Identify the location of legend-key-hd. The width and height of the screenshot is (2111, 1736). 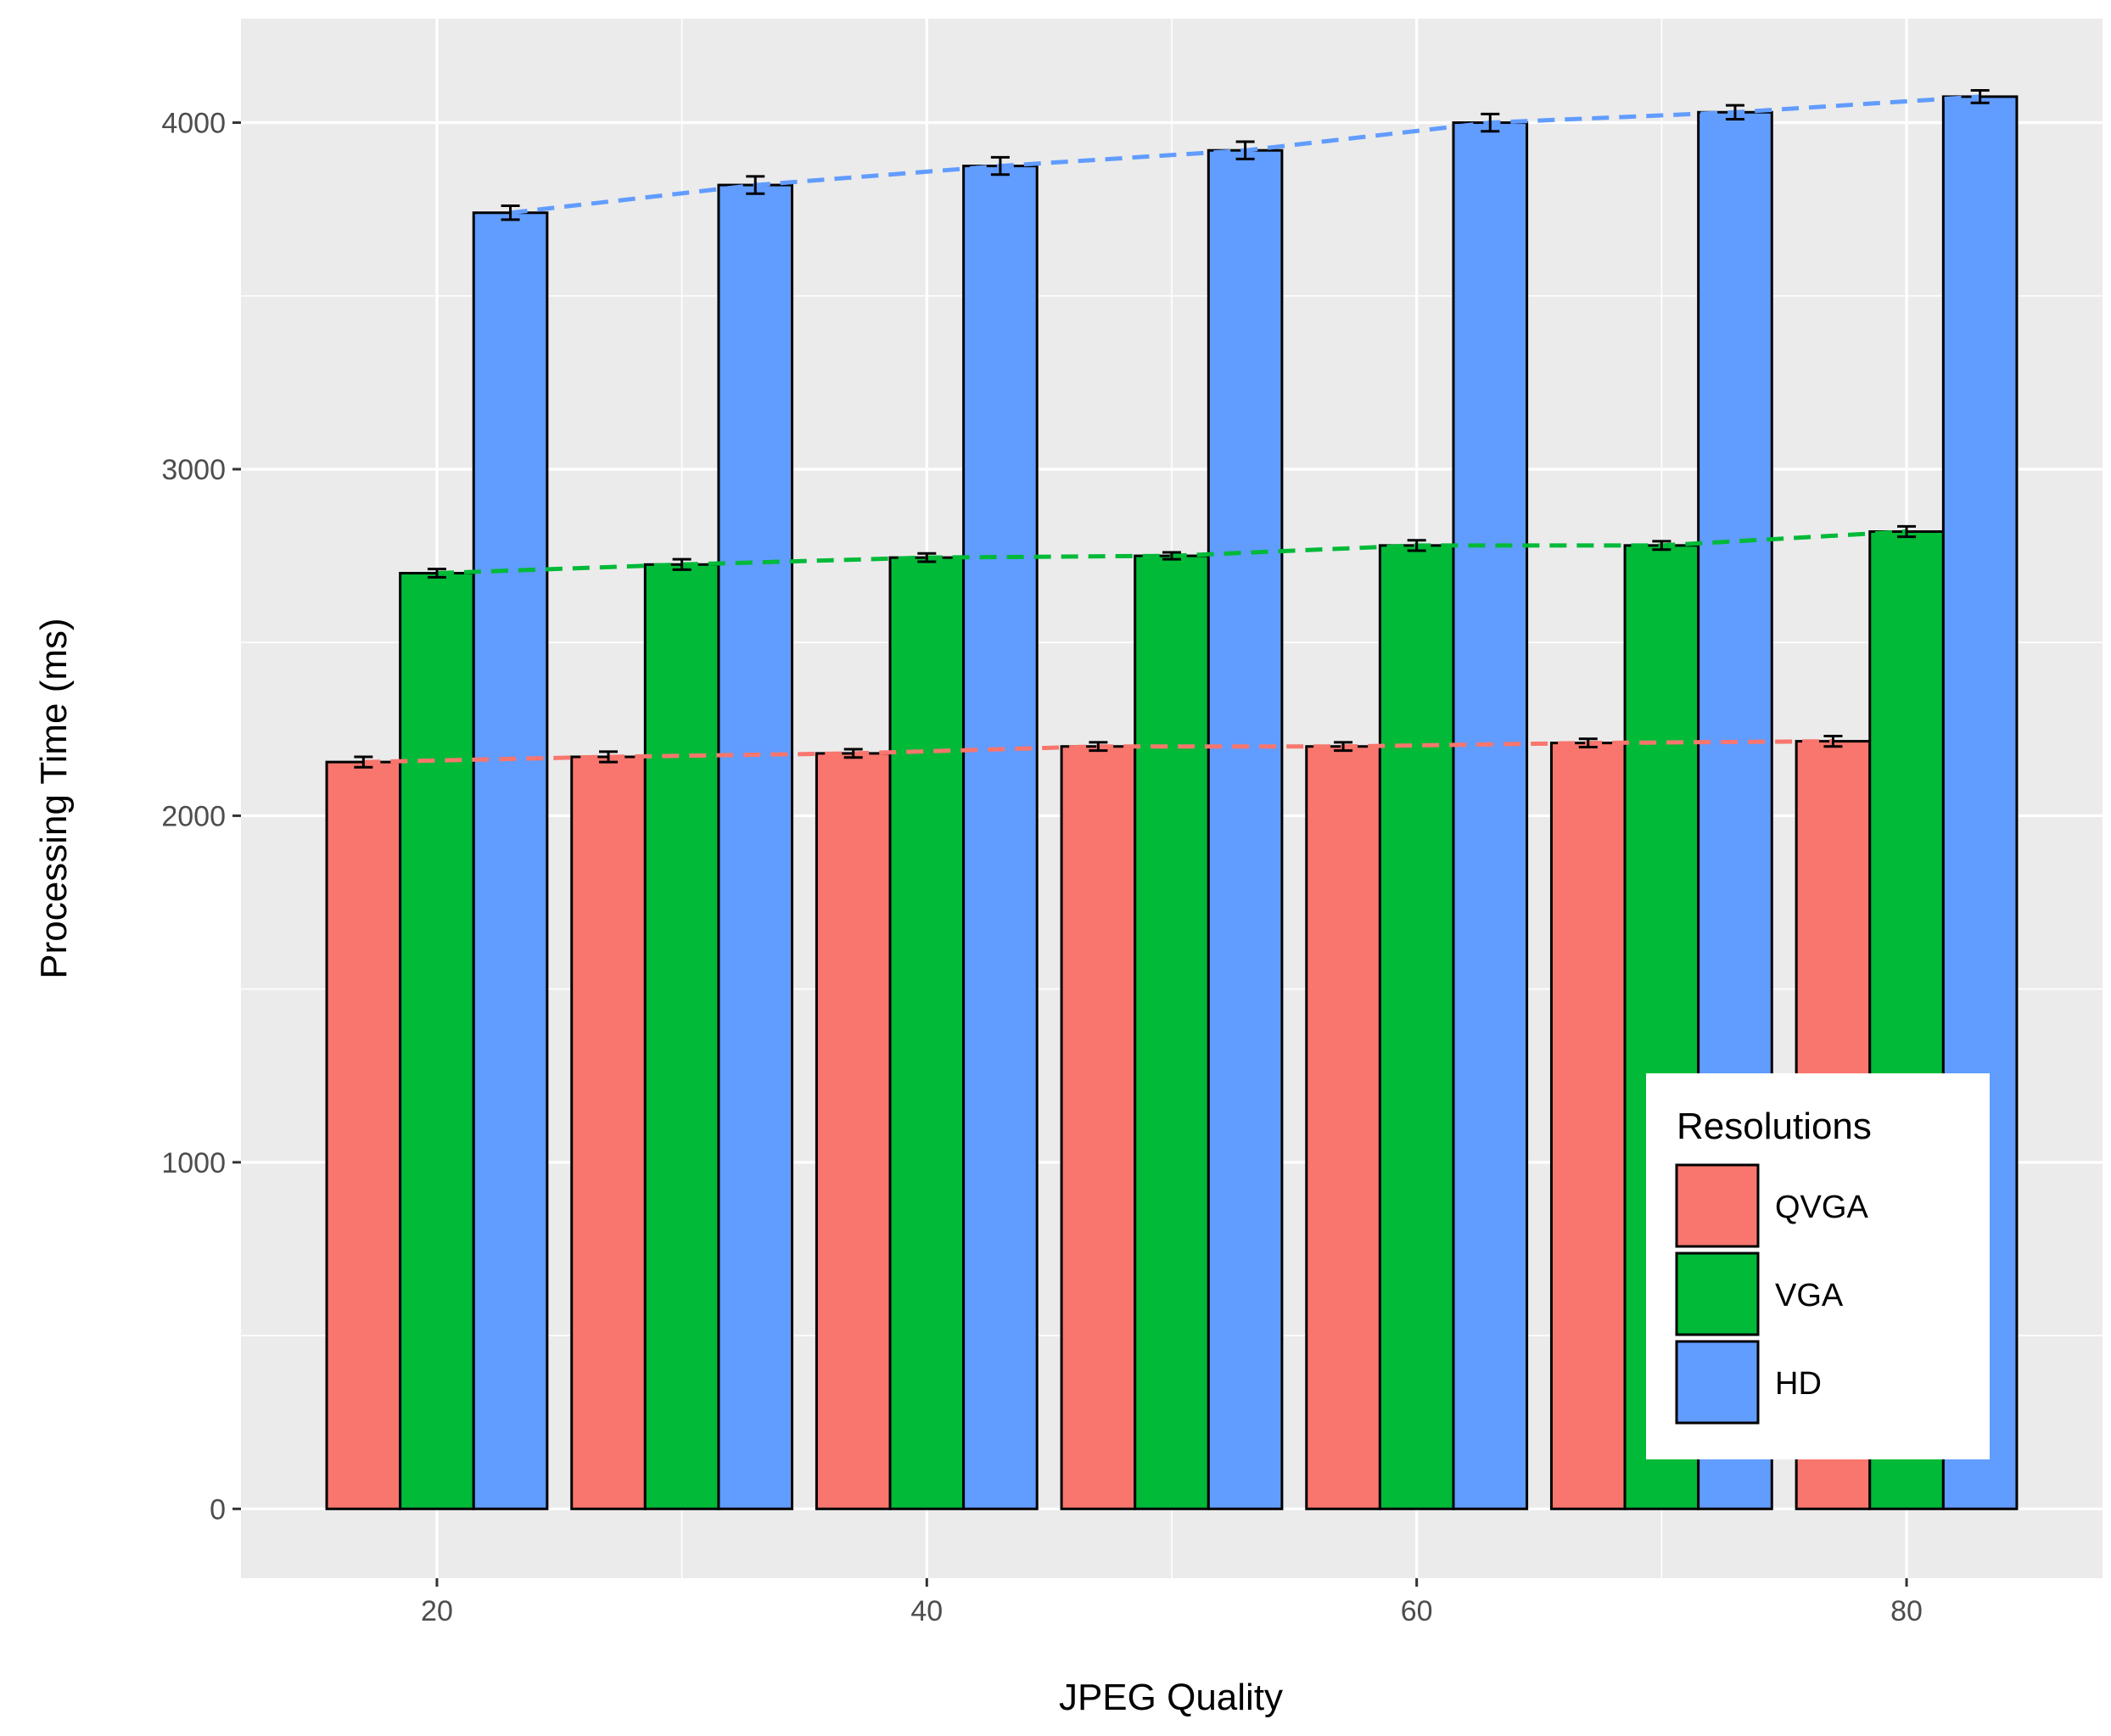
(1717, 1382).